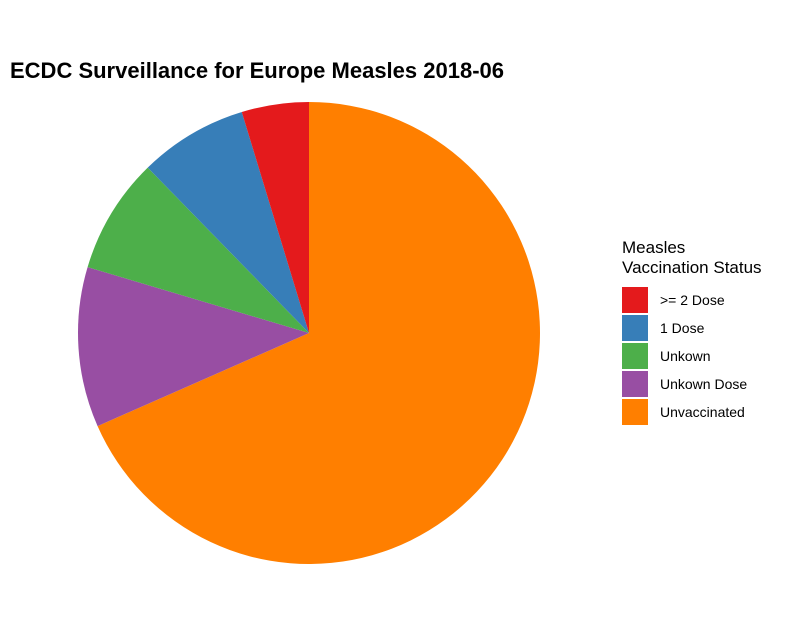 The width and height of the screenshot is (800, 631). What do you see at coordinates (682, 328) in the screenshot?
I see `legend-label: 1 Dose` at bounding box center [682, 328].